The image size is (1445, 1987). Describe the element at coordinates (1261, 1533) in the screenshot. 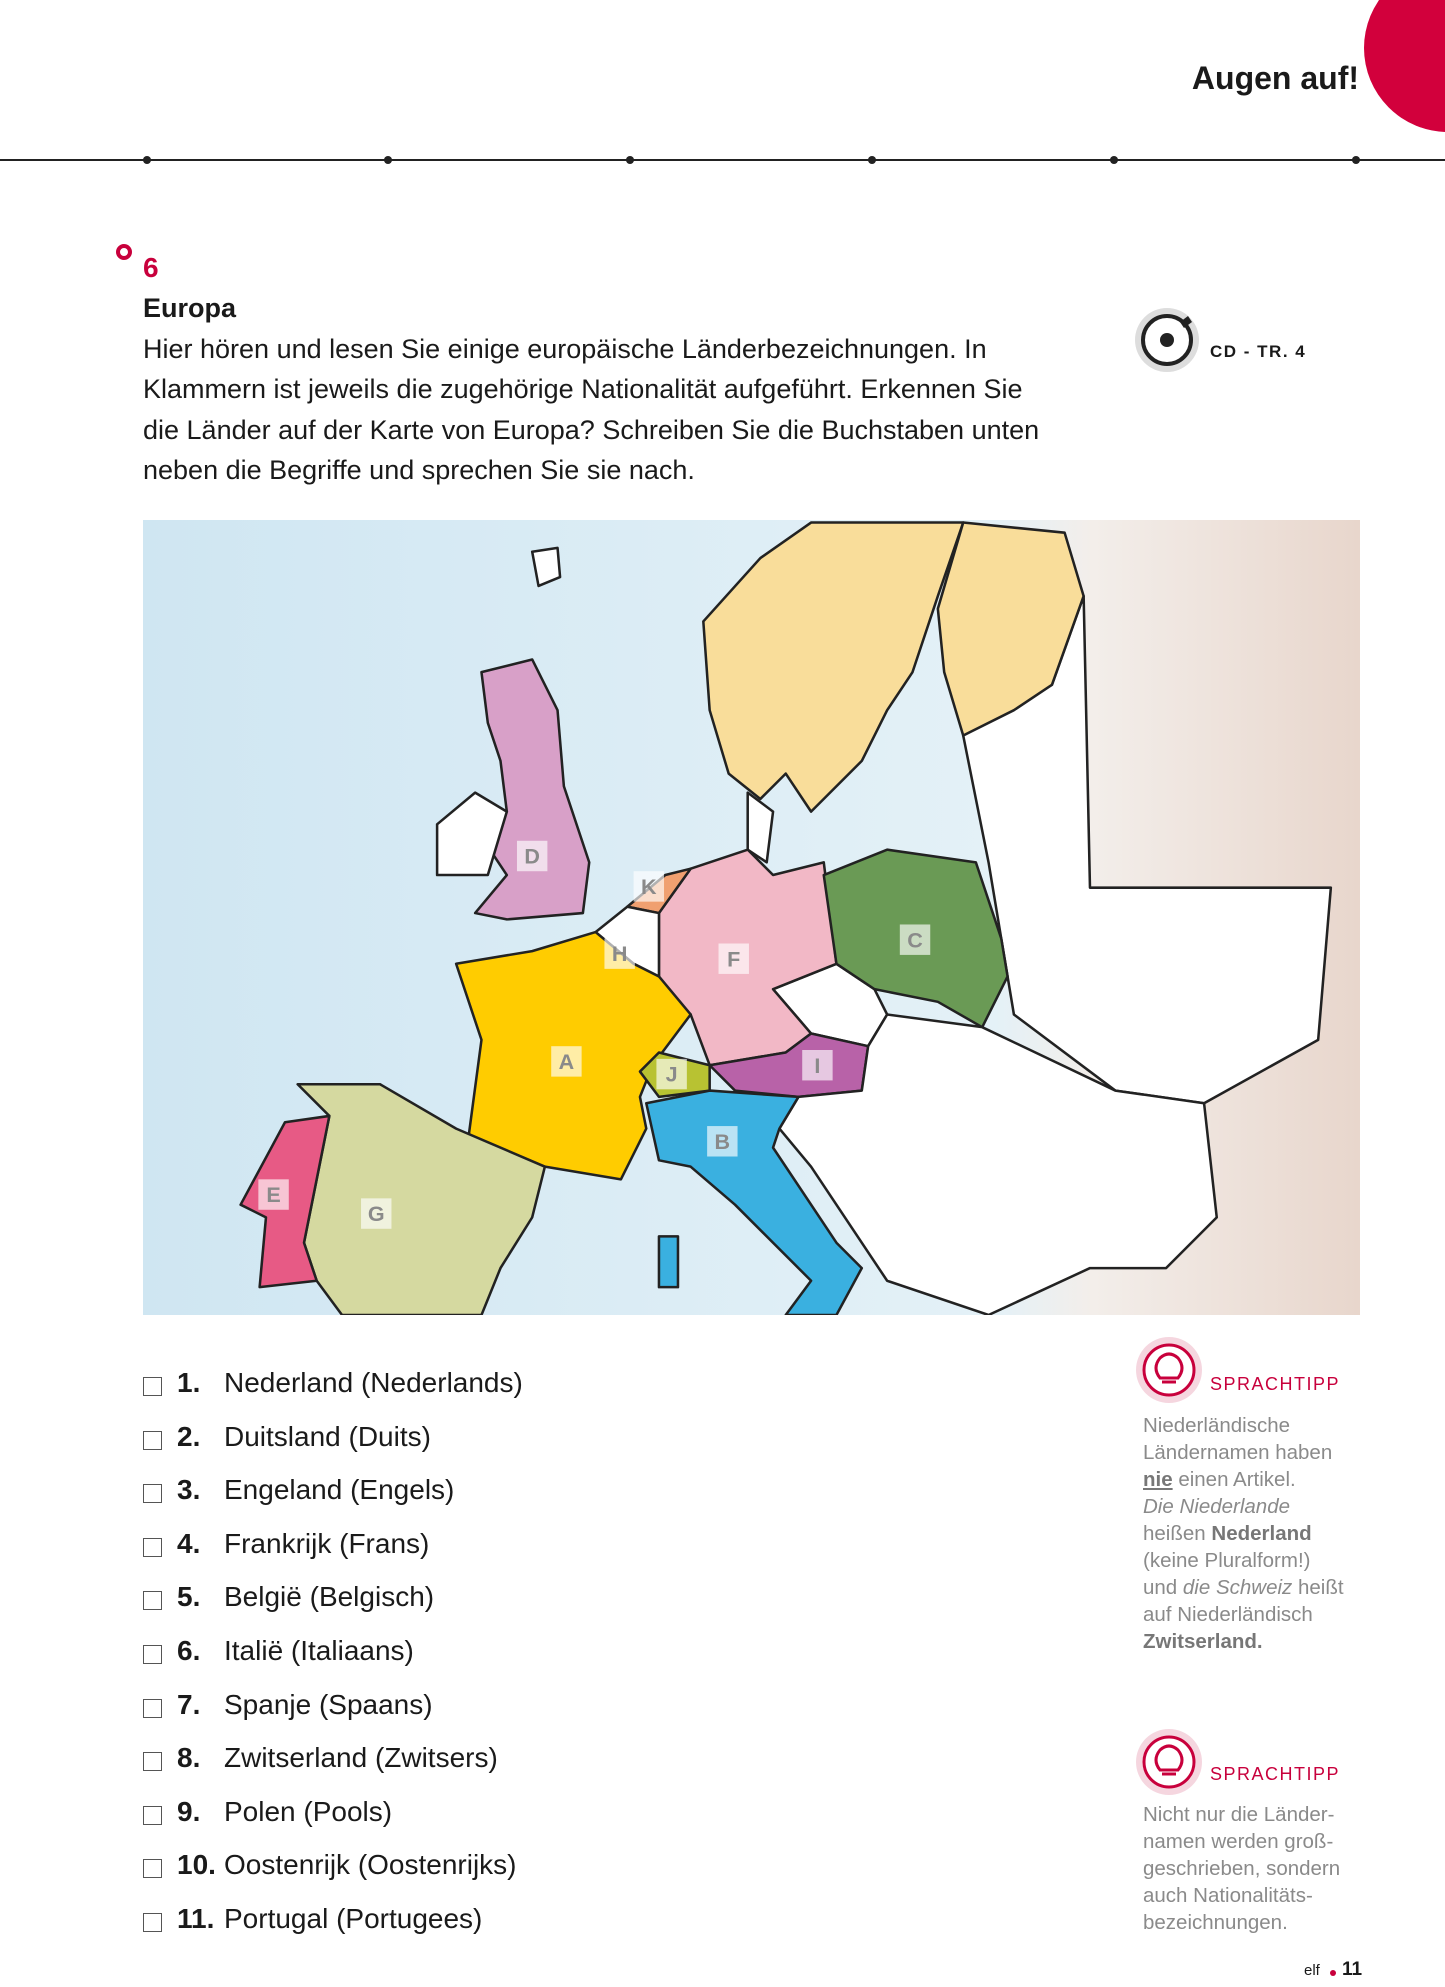

I see `tip-text: Nederland` at that location.